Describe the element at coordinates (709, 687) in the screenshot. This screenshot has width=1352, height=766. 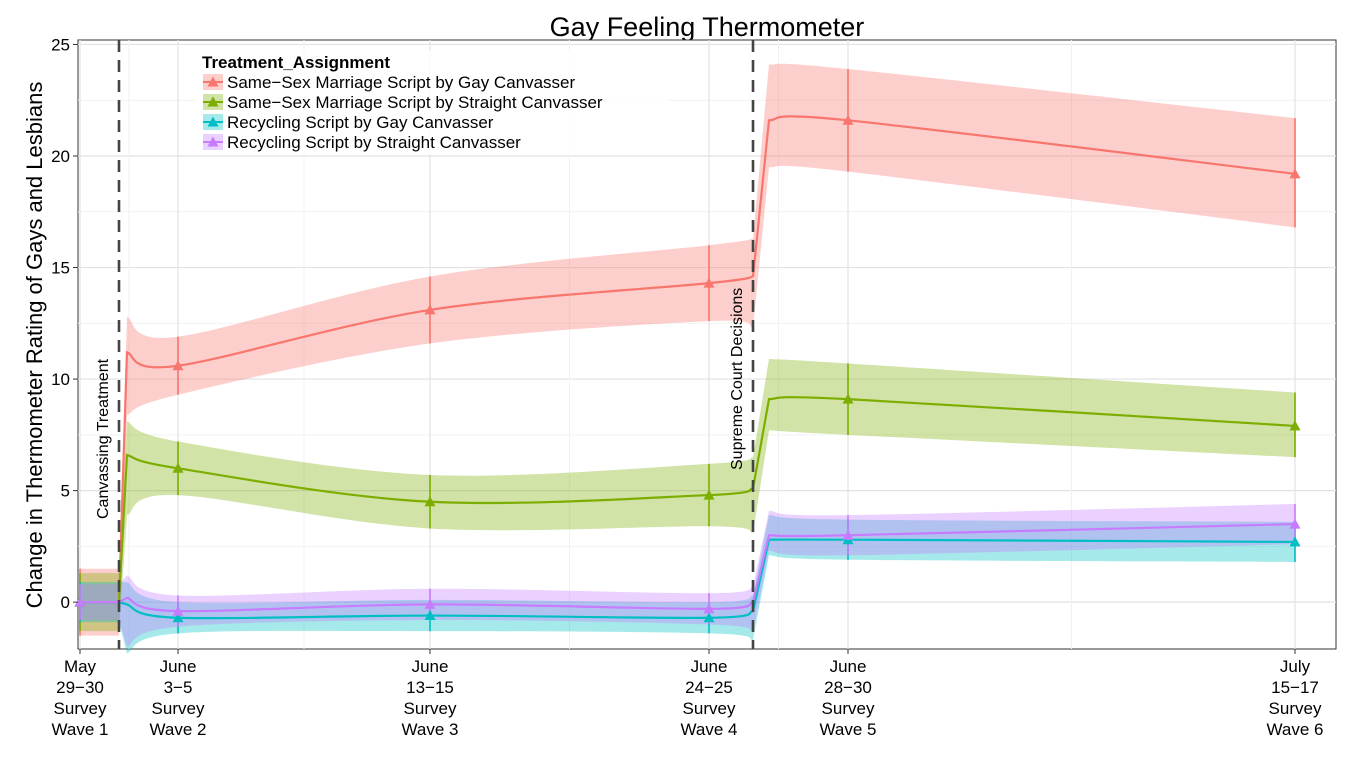
I see `x-tick-label: 24−25` at that location.